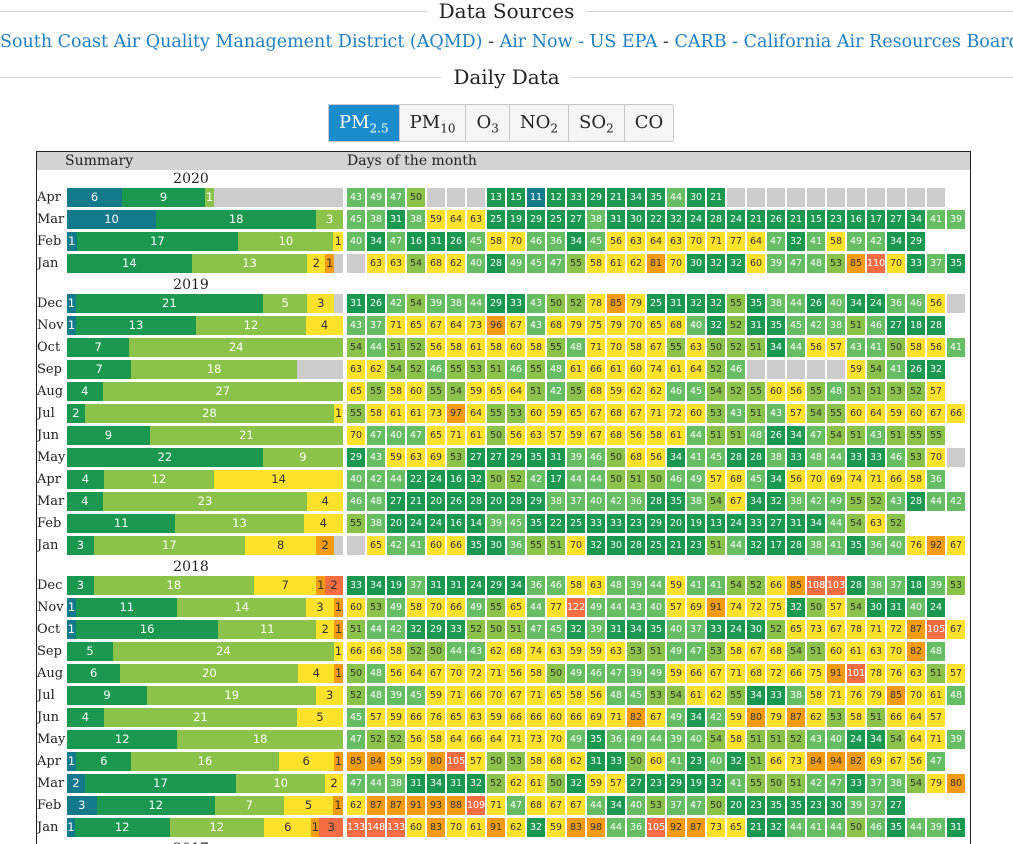  What do you see at coordinates (816, 501) in the screenshot?
I see `day-cell: 42` at bounding box center [816, 501].